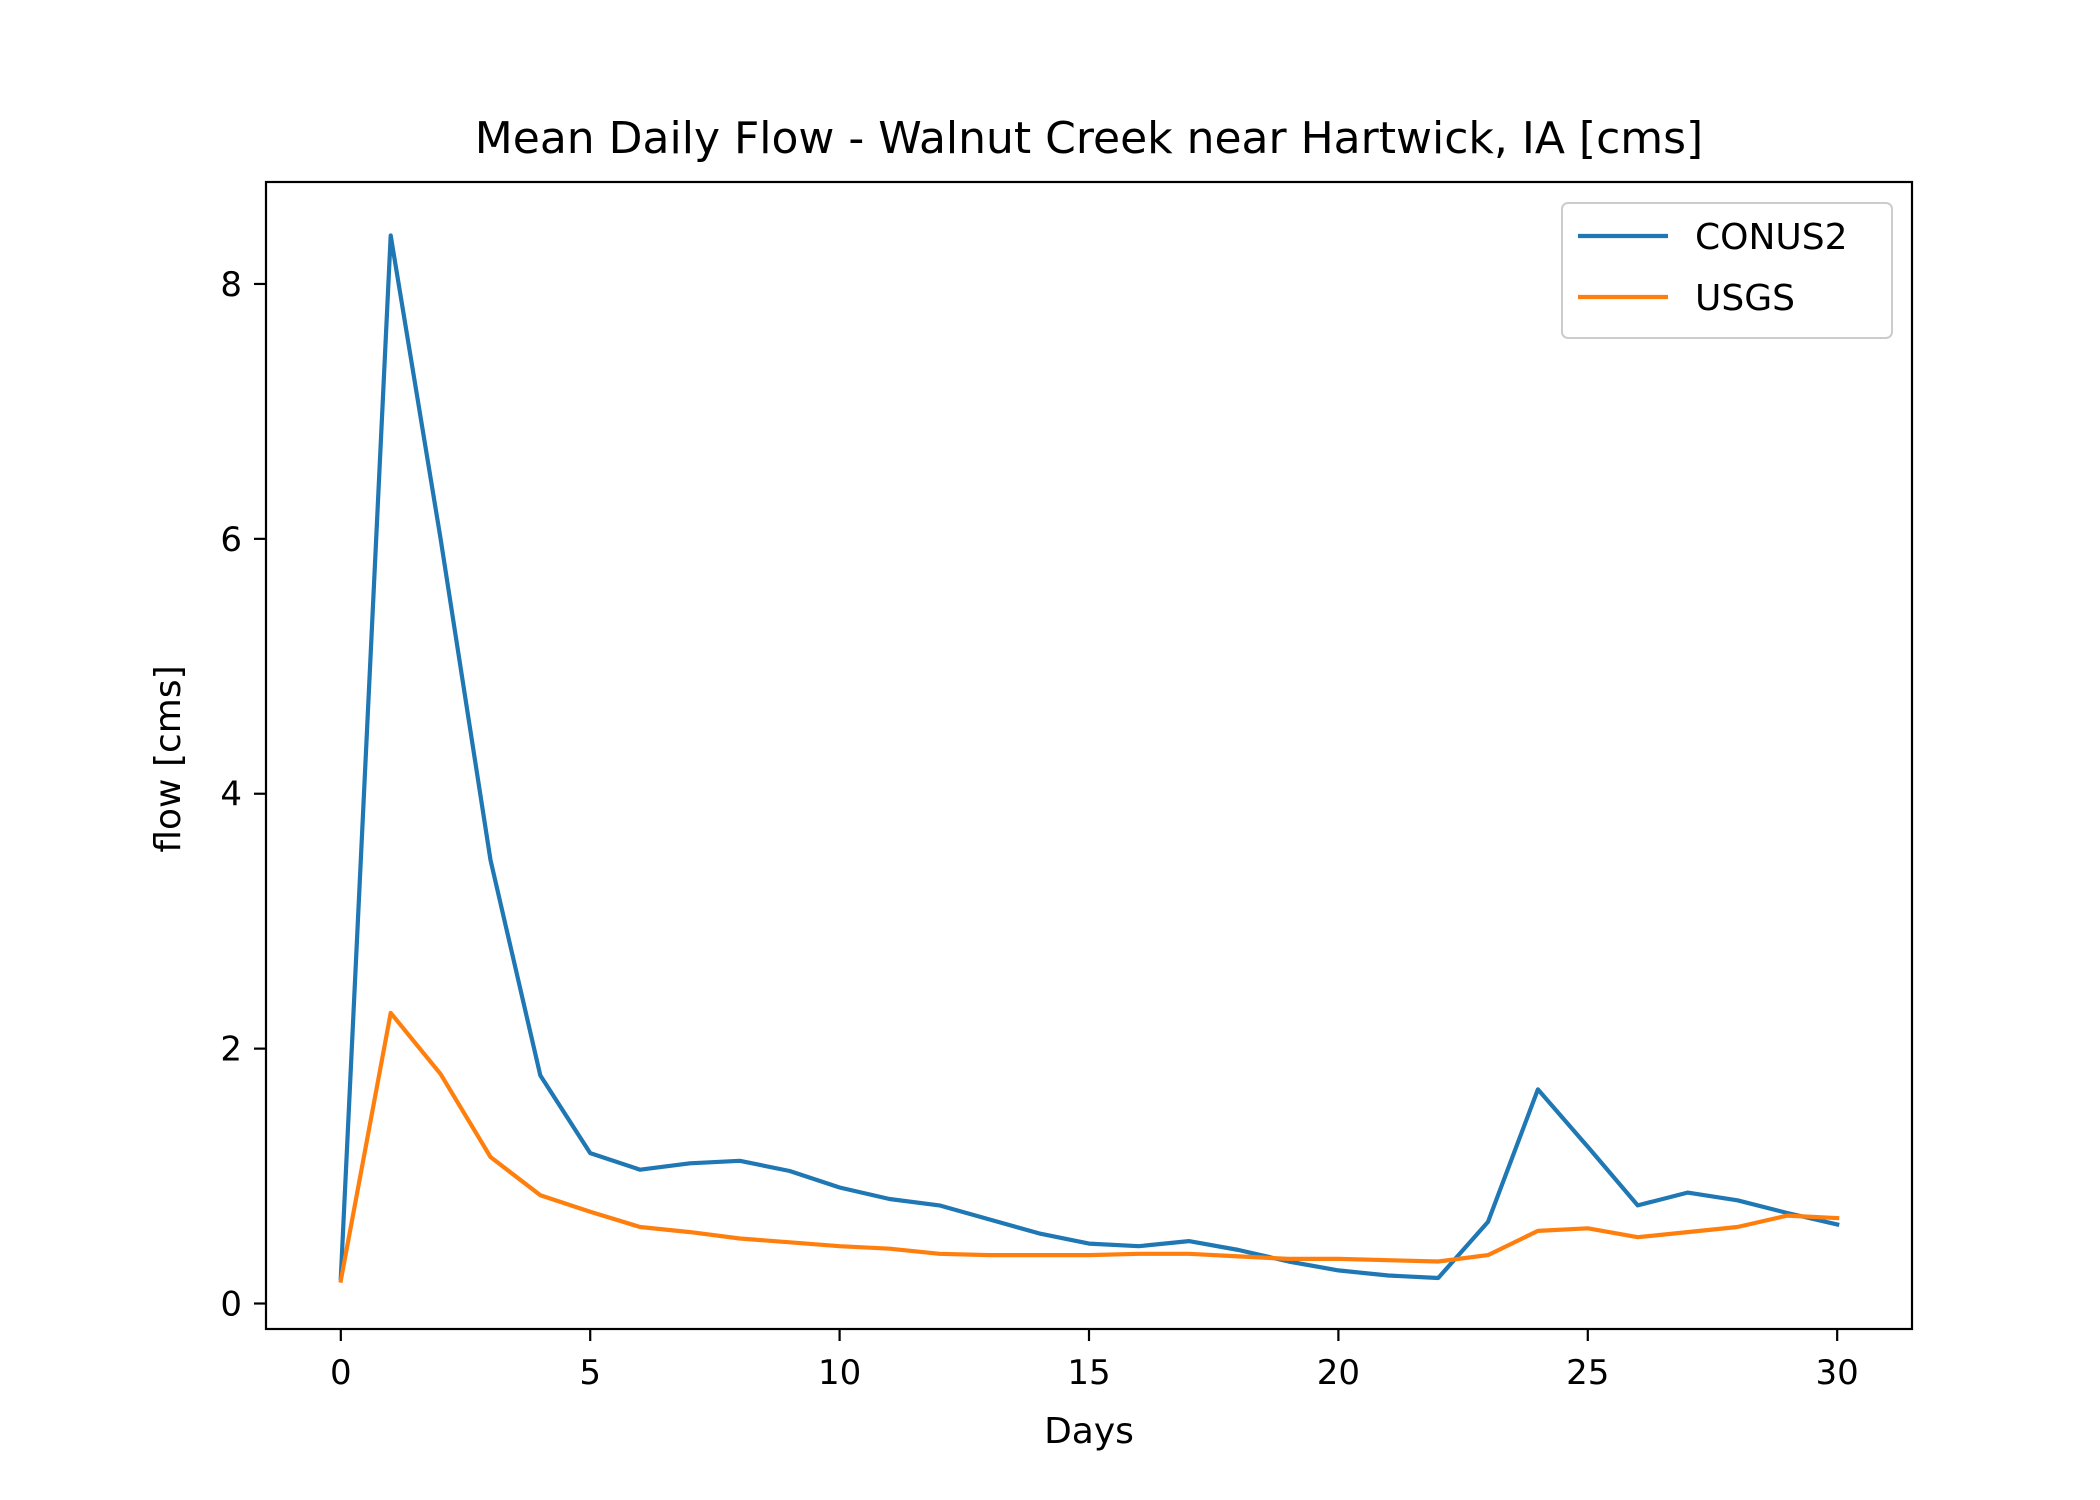 The width and height of the screenshot is (2100, 1500). What do you see at coordinates (168, 758) in the screenshot?
I see `y-axis-label: flow [cms]` at bounding box center [168, 758].